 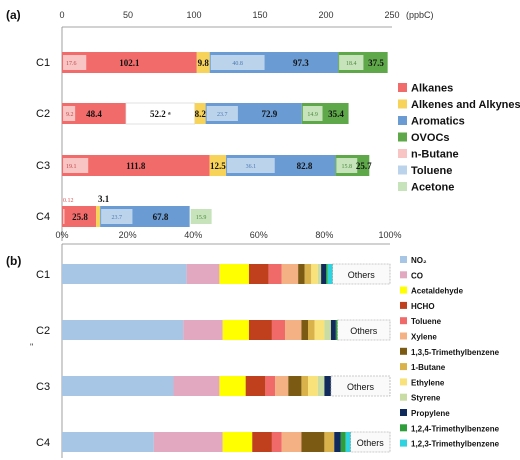 I want to click on panel-b-bar-c3: Others, so click(x=226, y=386).